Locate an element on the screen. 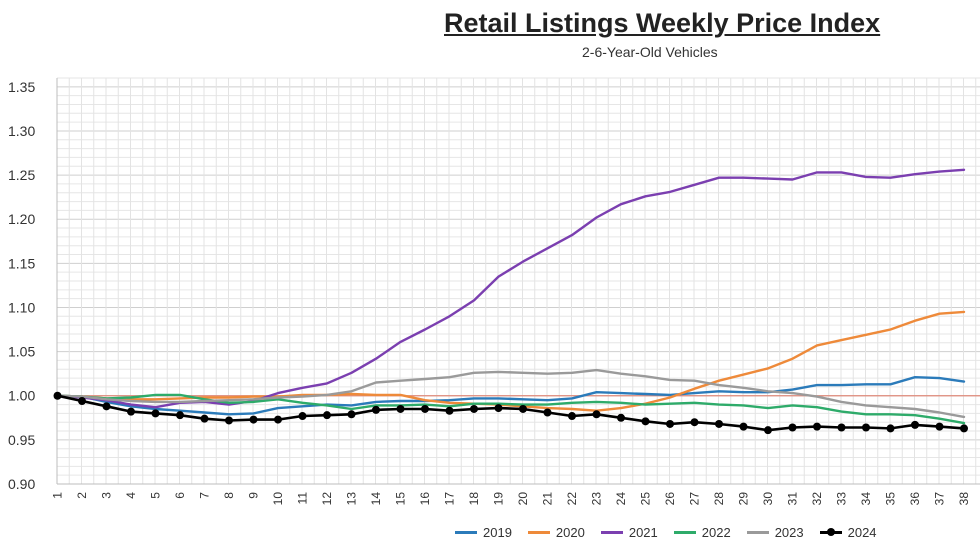 This screenshot has height=552, width=980. legend-item-2024: 2024 is located at coordinates (848, 532).